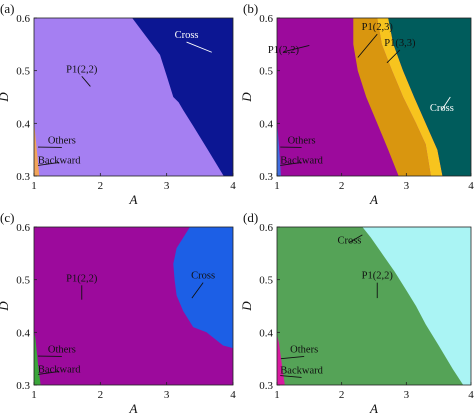 The height and width of the screenshot is (413, 474). Describe the element at coordinates (400, 43) in the screenshot. I see `annotation-label: P1(3,3)` at that location.